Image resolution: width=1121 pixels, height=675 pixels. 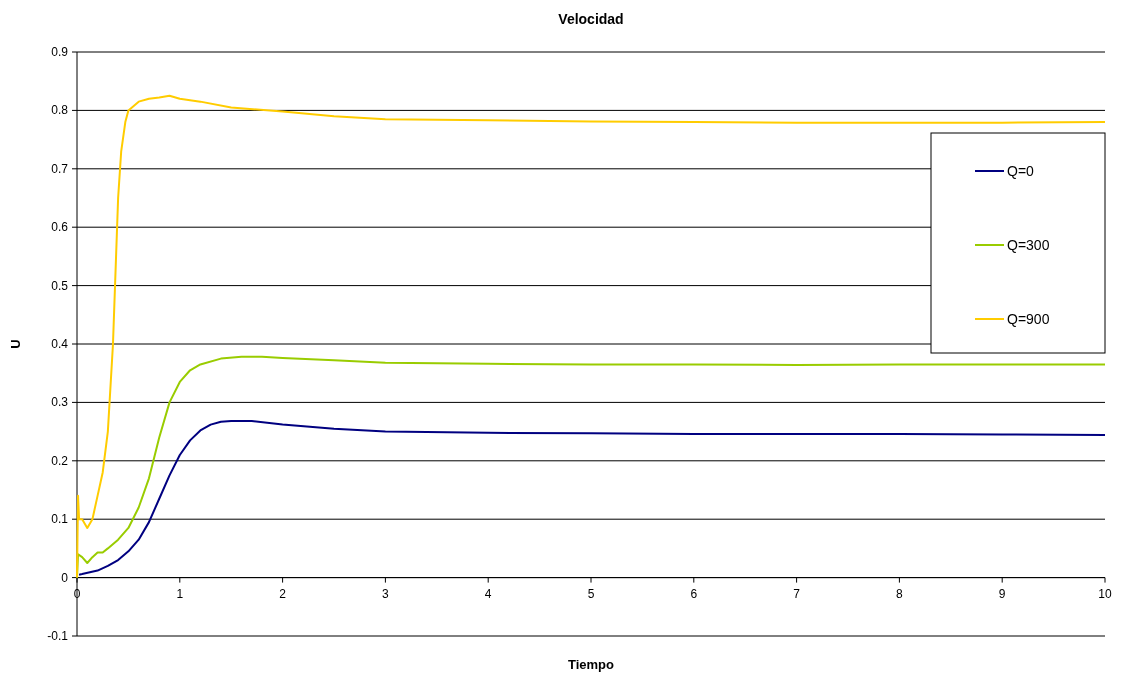 What do you see at coordinates (60, 344) in the screenshot?
I see `y-tick-label: 0.4` at bounding box center [60, 344].